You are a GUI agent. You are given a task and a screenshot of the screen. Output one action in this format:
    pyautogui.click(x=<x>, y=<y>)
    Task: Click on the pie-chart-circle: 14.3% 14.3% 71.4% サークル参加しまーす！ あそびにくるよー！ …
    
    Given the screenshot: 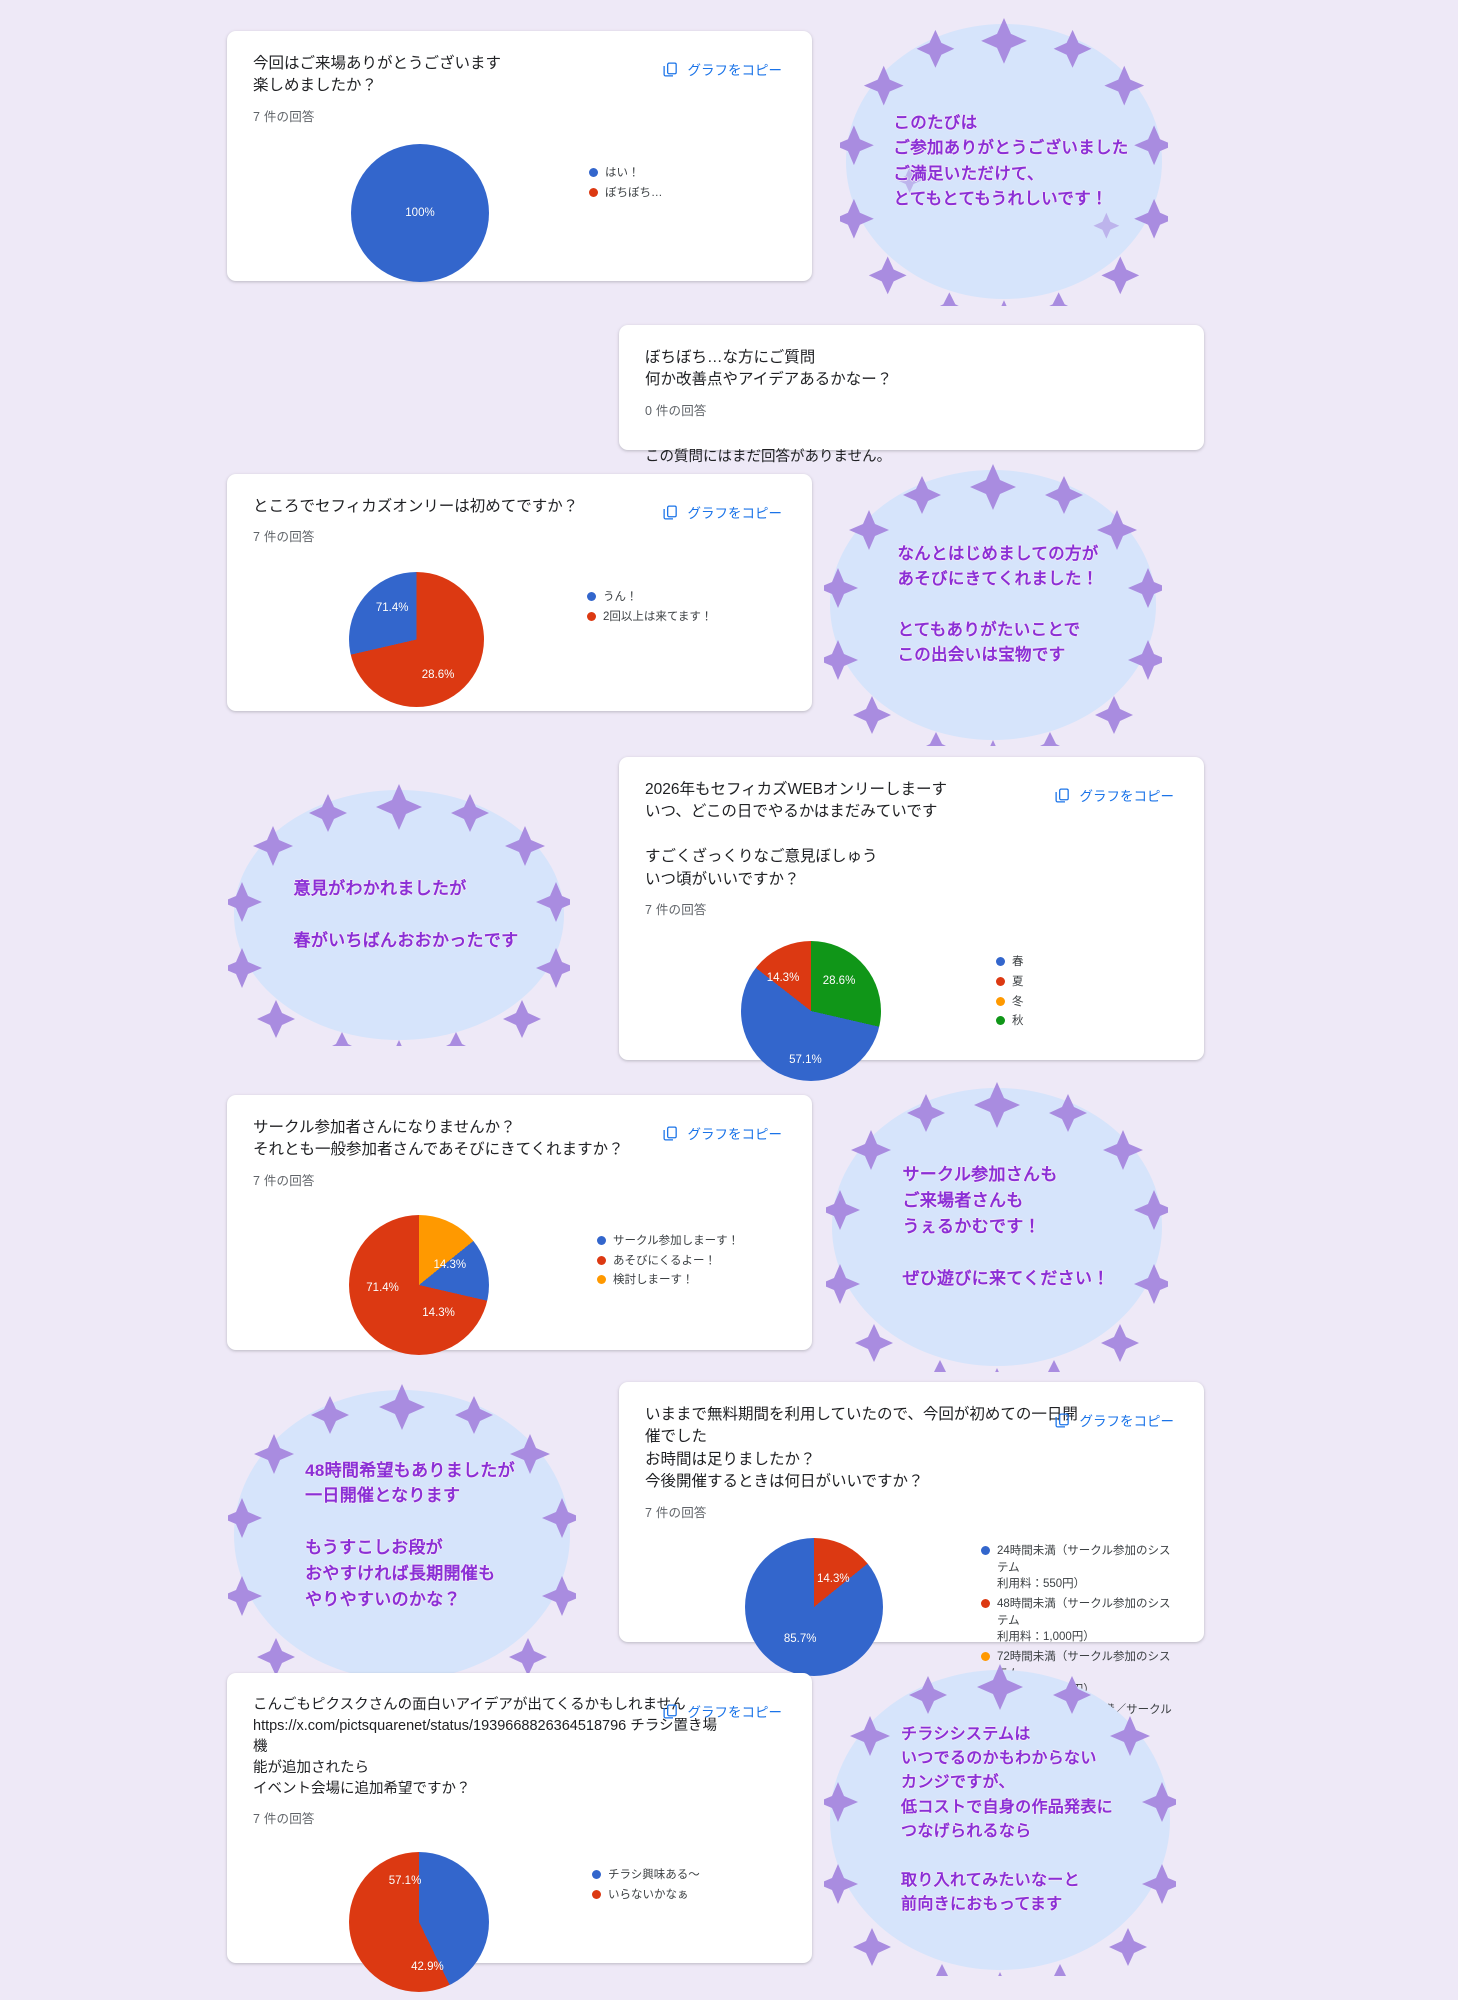 What is the action you would take?
    pyautogui.click(x=519, y=1285)
    